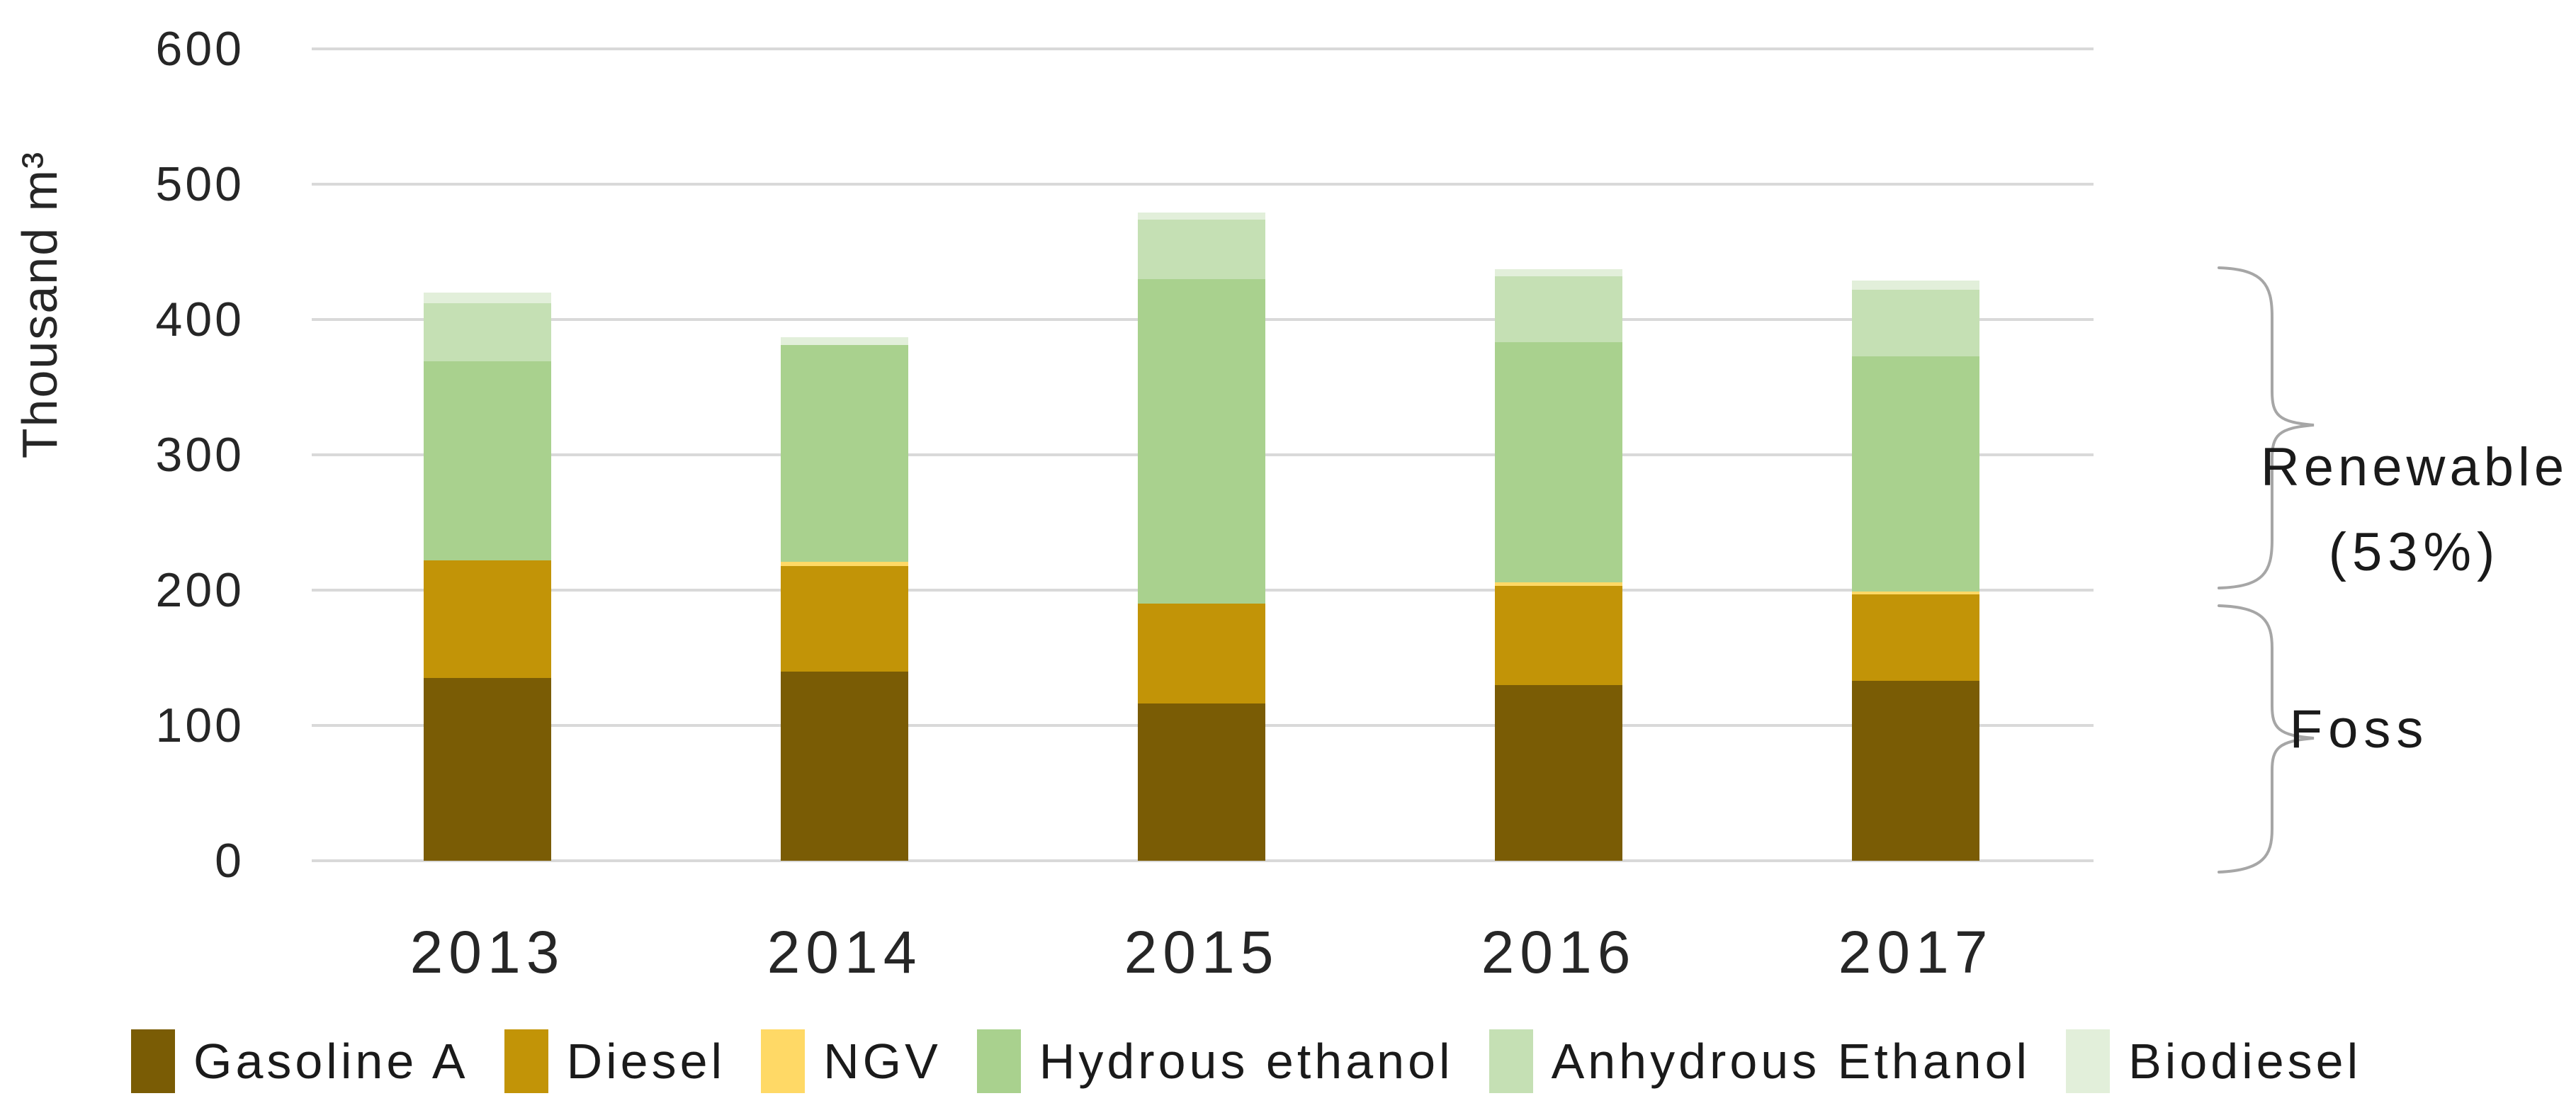 Image resolution: width=2576 pixels, height=1108 pixels. I want to click on legend-item-diesel: Diesel, so click(615, 1061).